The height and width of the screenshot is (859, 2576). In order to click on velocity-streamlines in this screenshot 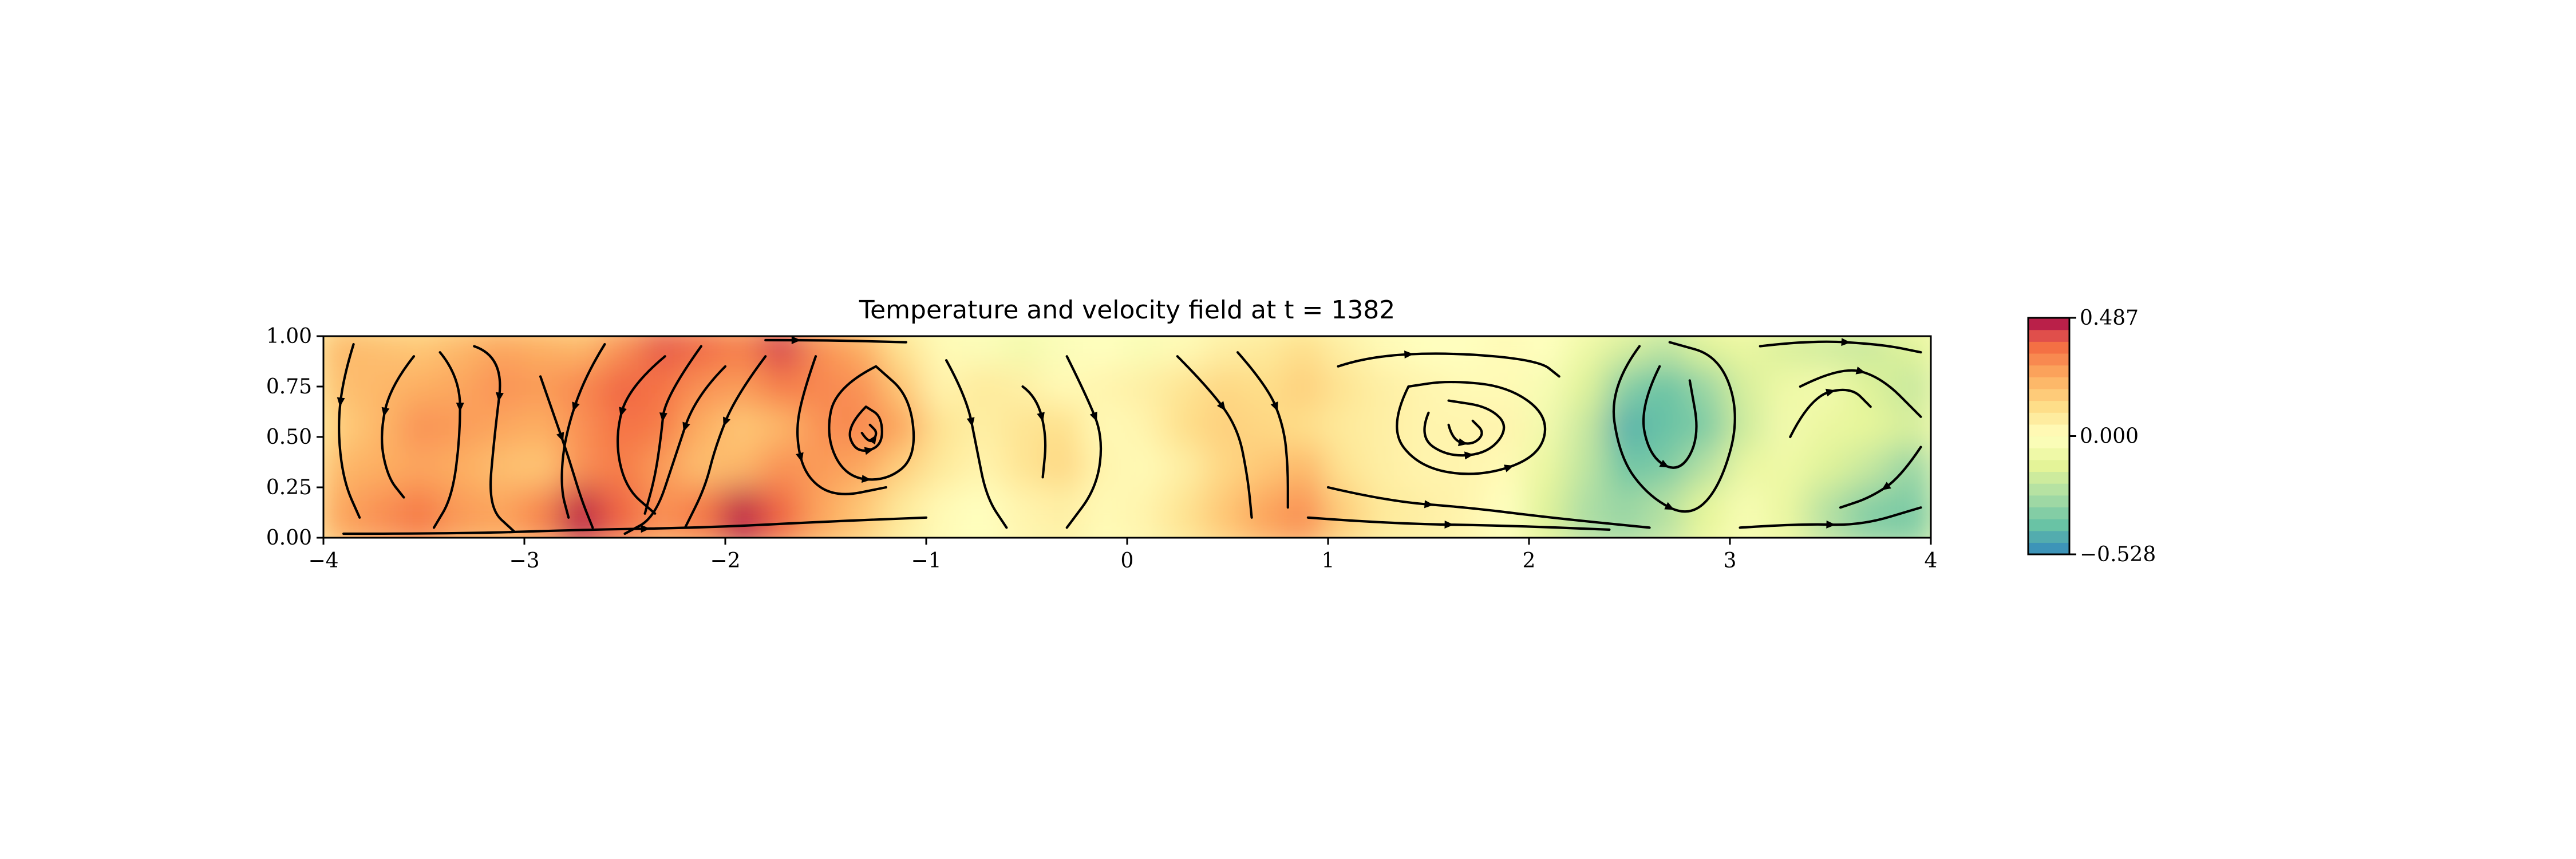, I will do `click(1129, 435)`.